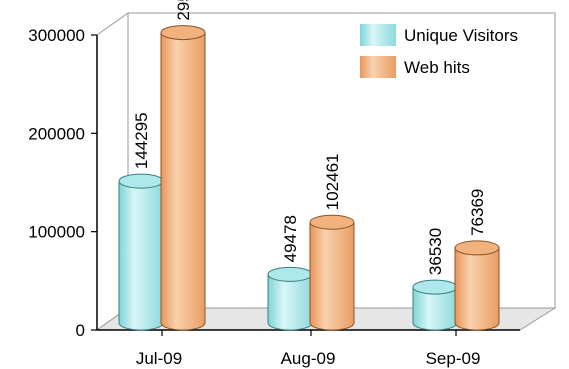 The height and width of the screenshot is (369, 569). Describe the element at coordinates (56, 133) in the screenshot. I see `y-tick-label: 200000` at that location.